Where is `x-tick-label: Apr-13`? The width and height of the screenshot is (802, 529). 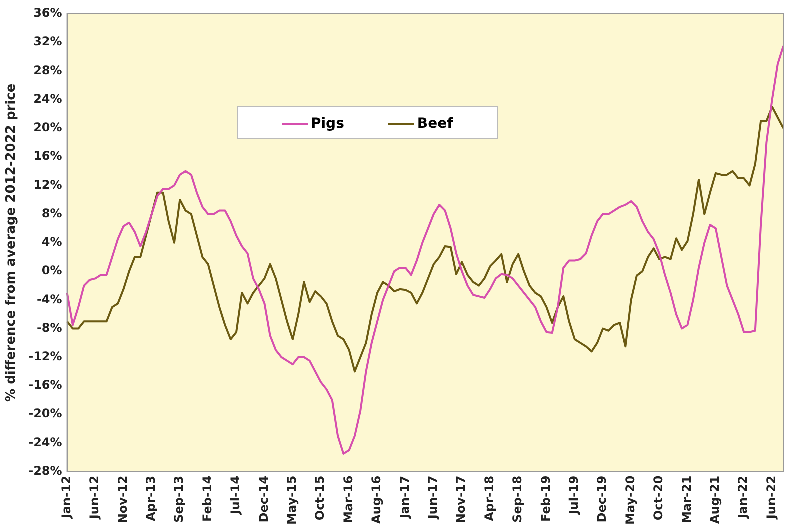
x-tick-label: Apr-13 is located at coordinates (151, 499).